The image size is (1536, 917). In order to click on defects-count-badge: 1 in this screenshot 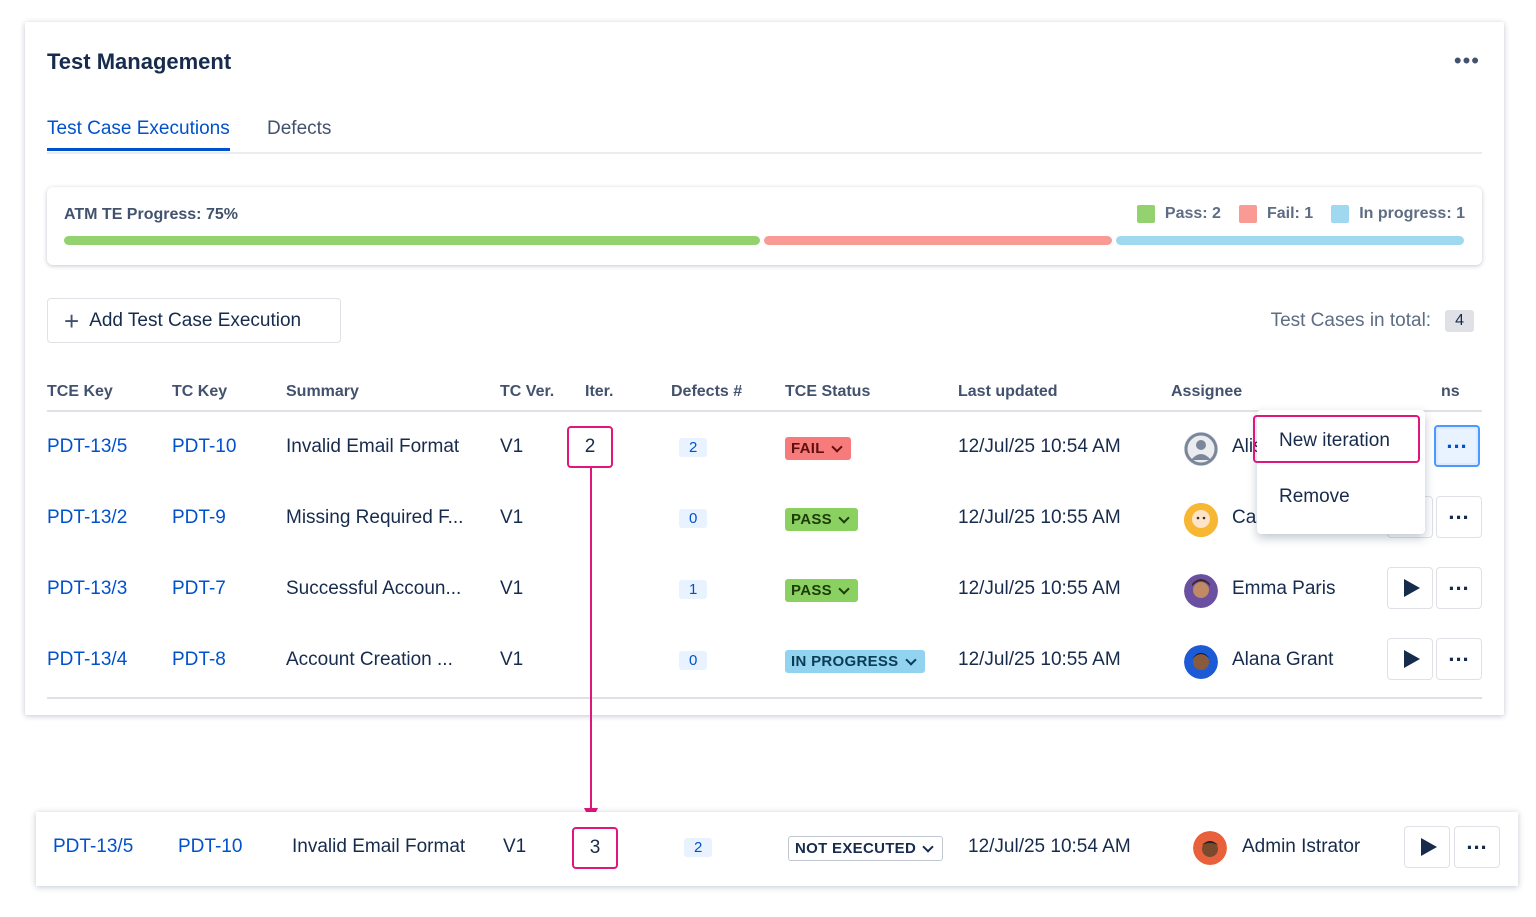, I will do `click(693, 589)`.